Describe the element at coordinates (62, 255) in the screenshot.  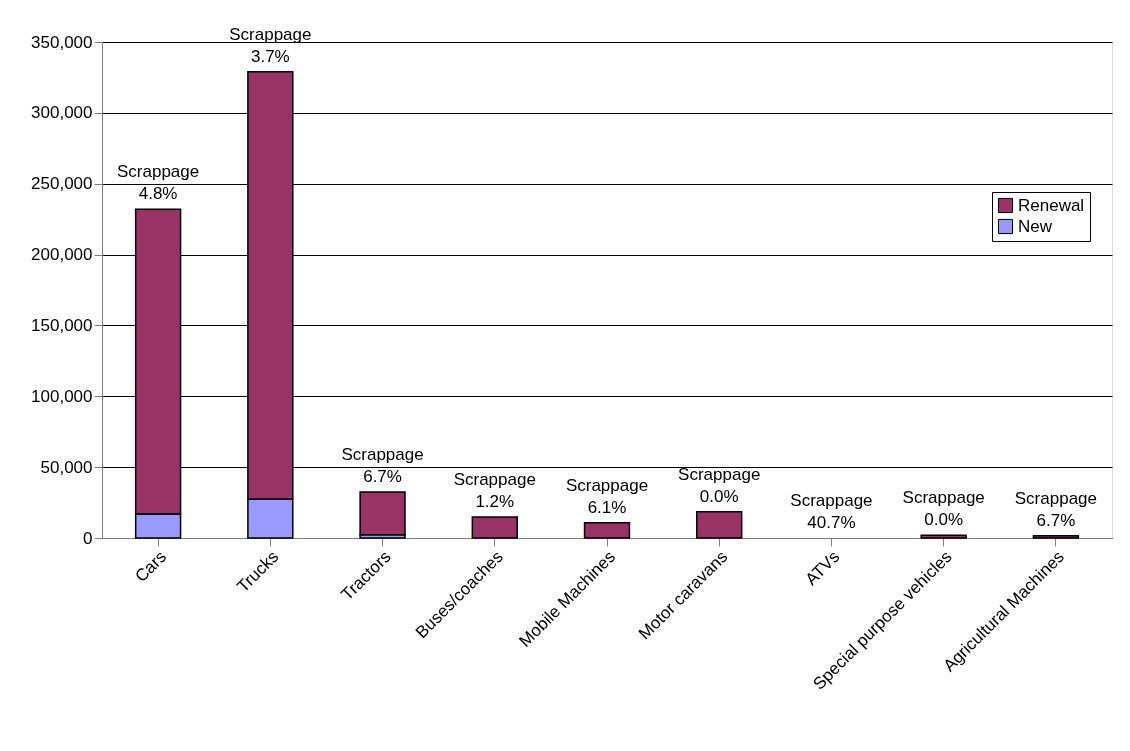
I see `y-tick-label: 200,000` at that location.